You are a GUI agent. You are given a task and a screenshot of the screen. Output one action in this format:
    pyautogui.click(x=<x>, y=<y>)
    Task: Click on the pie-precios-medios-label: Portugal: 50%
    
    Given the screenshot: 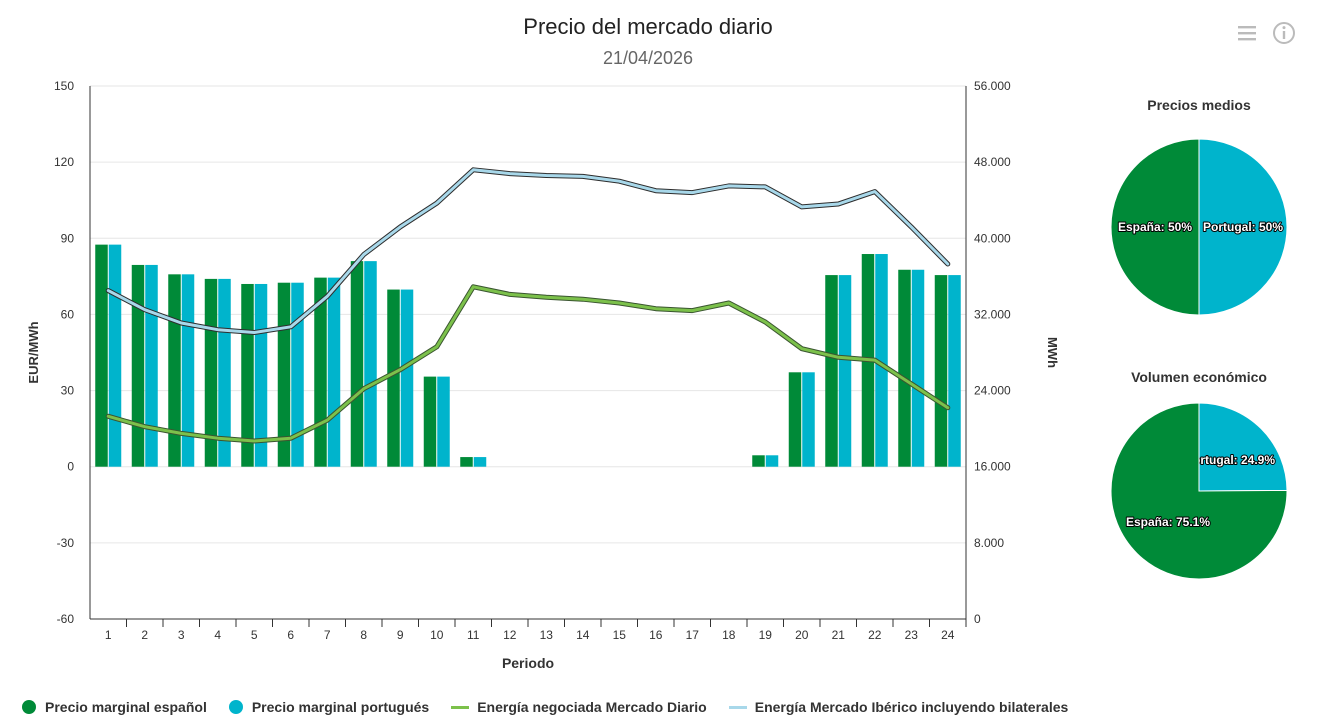 What is the action you would take?
    pyautogui.click(x=1243, y=227)
    